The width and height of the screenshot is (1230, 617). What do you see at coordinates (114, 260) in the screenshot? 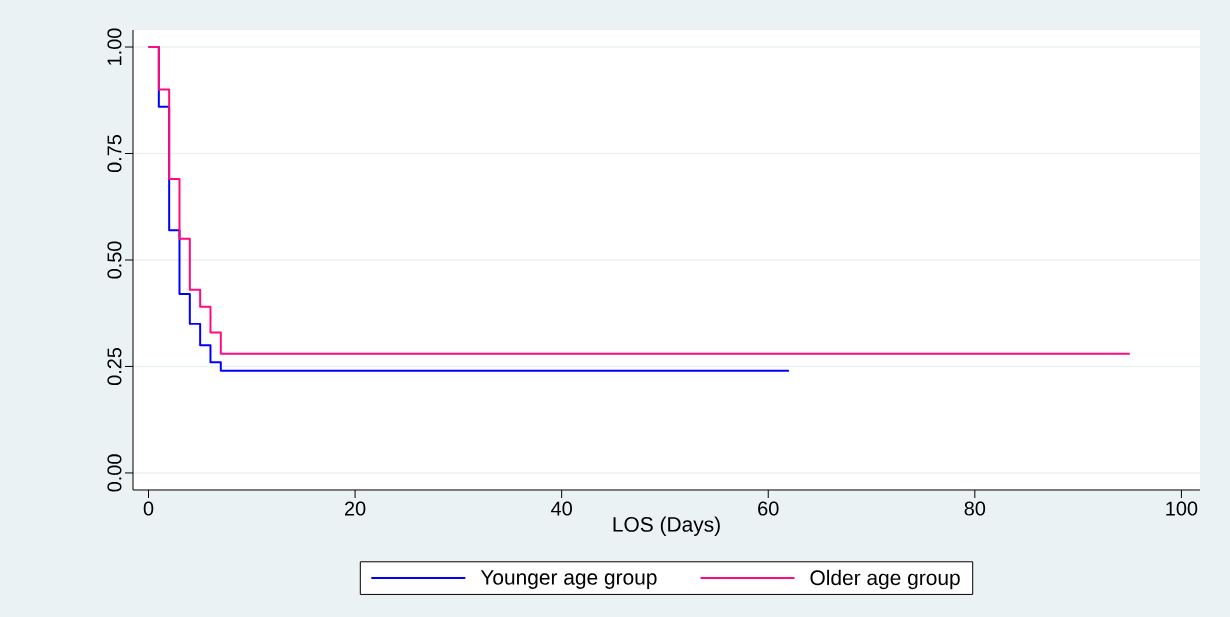
I see `y-tick-label: 0.50` at bounding box center [114, 260].